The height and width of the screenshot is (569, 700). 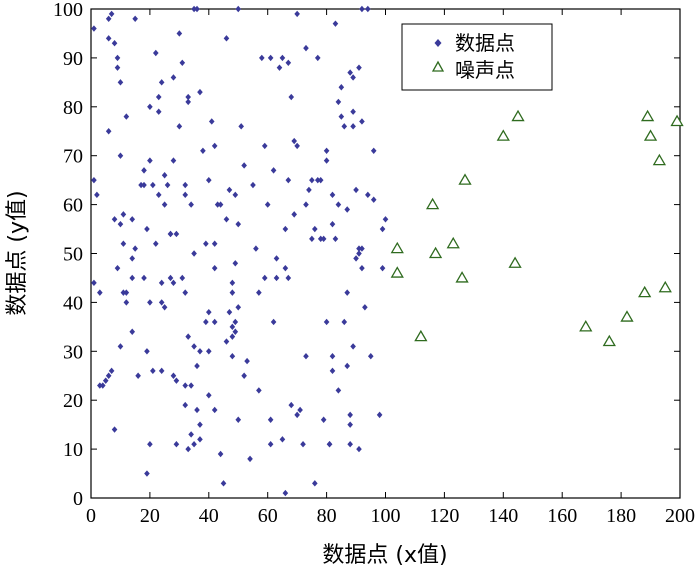 I want to click on legend: 数据点 噪声点, so click(x=477, y=57).